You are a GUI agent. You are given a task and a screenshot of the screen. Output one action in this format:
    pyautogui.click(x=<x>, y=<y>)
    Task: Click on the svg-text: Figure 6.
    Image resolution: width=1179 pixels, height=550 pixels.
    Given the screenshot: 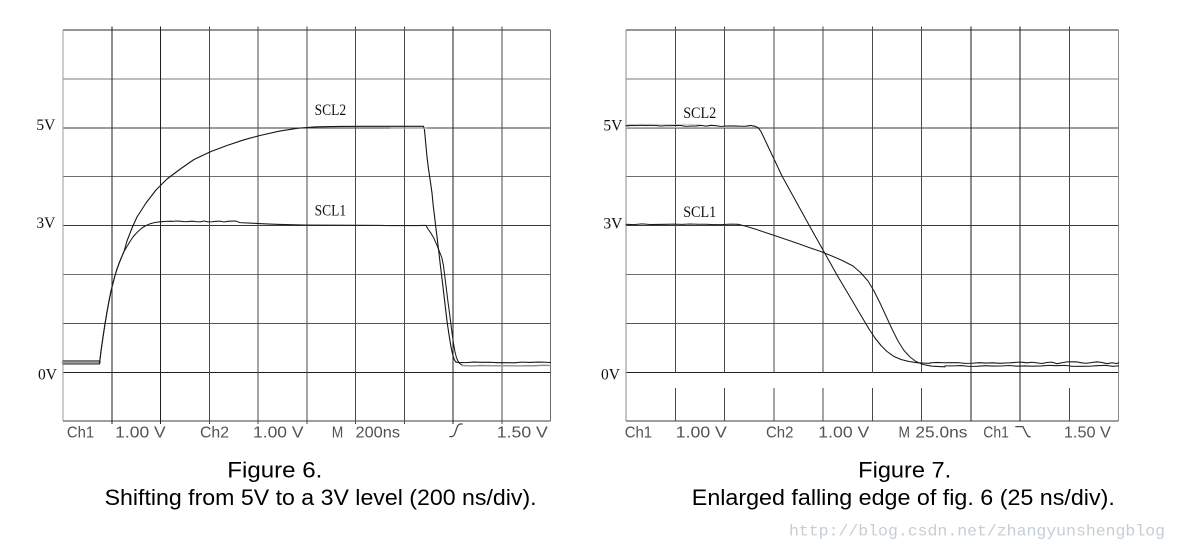 What is the action you would take?
    pyautogui.click(x=274, y=470)
    